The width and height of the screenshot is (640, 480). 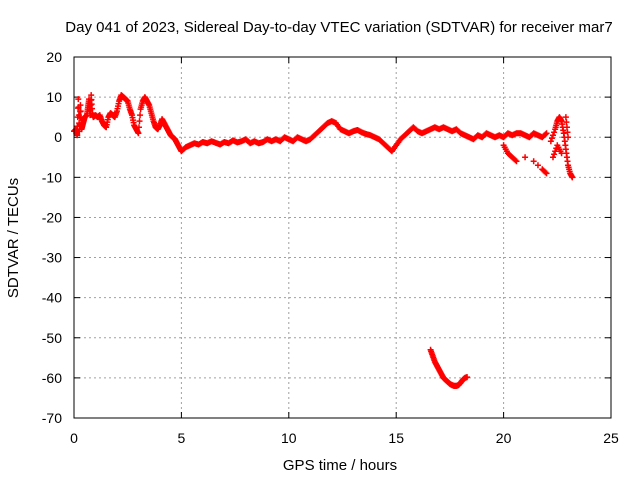 I want to click on y-tick-label: -30, so click(x=52, y=258).